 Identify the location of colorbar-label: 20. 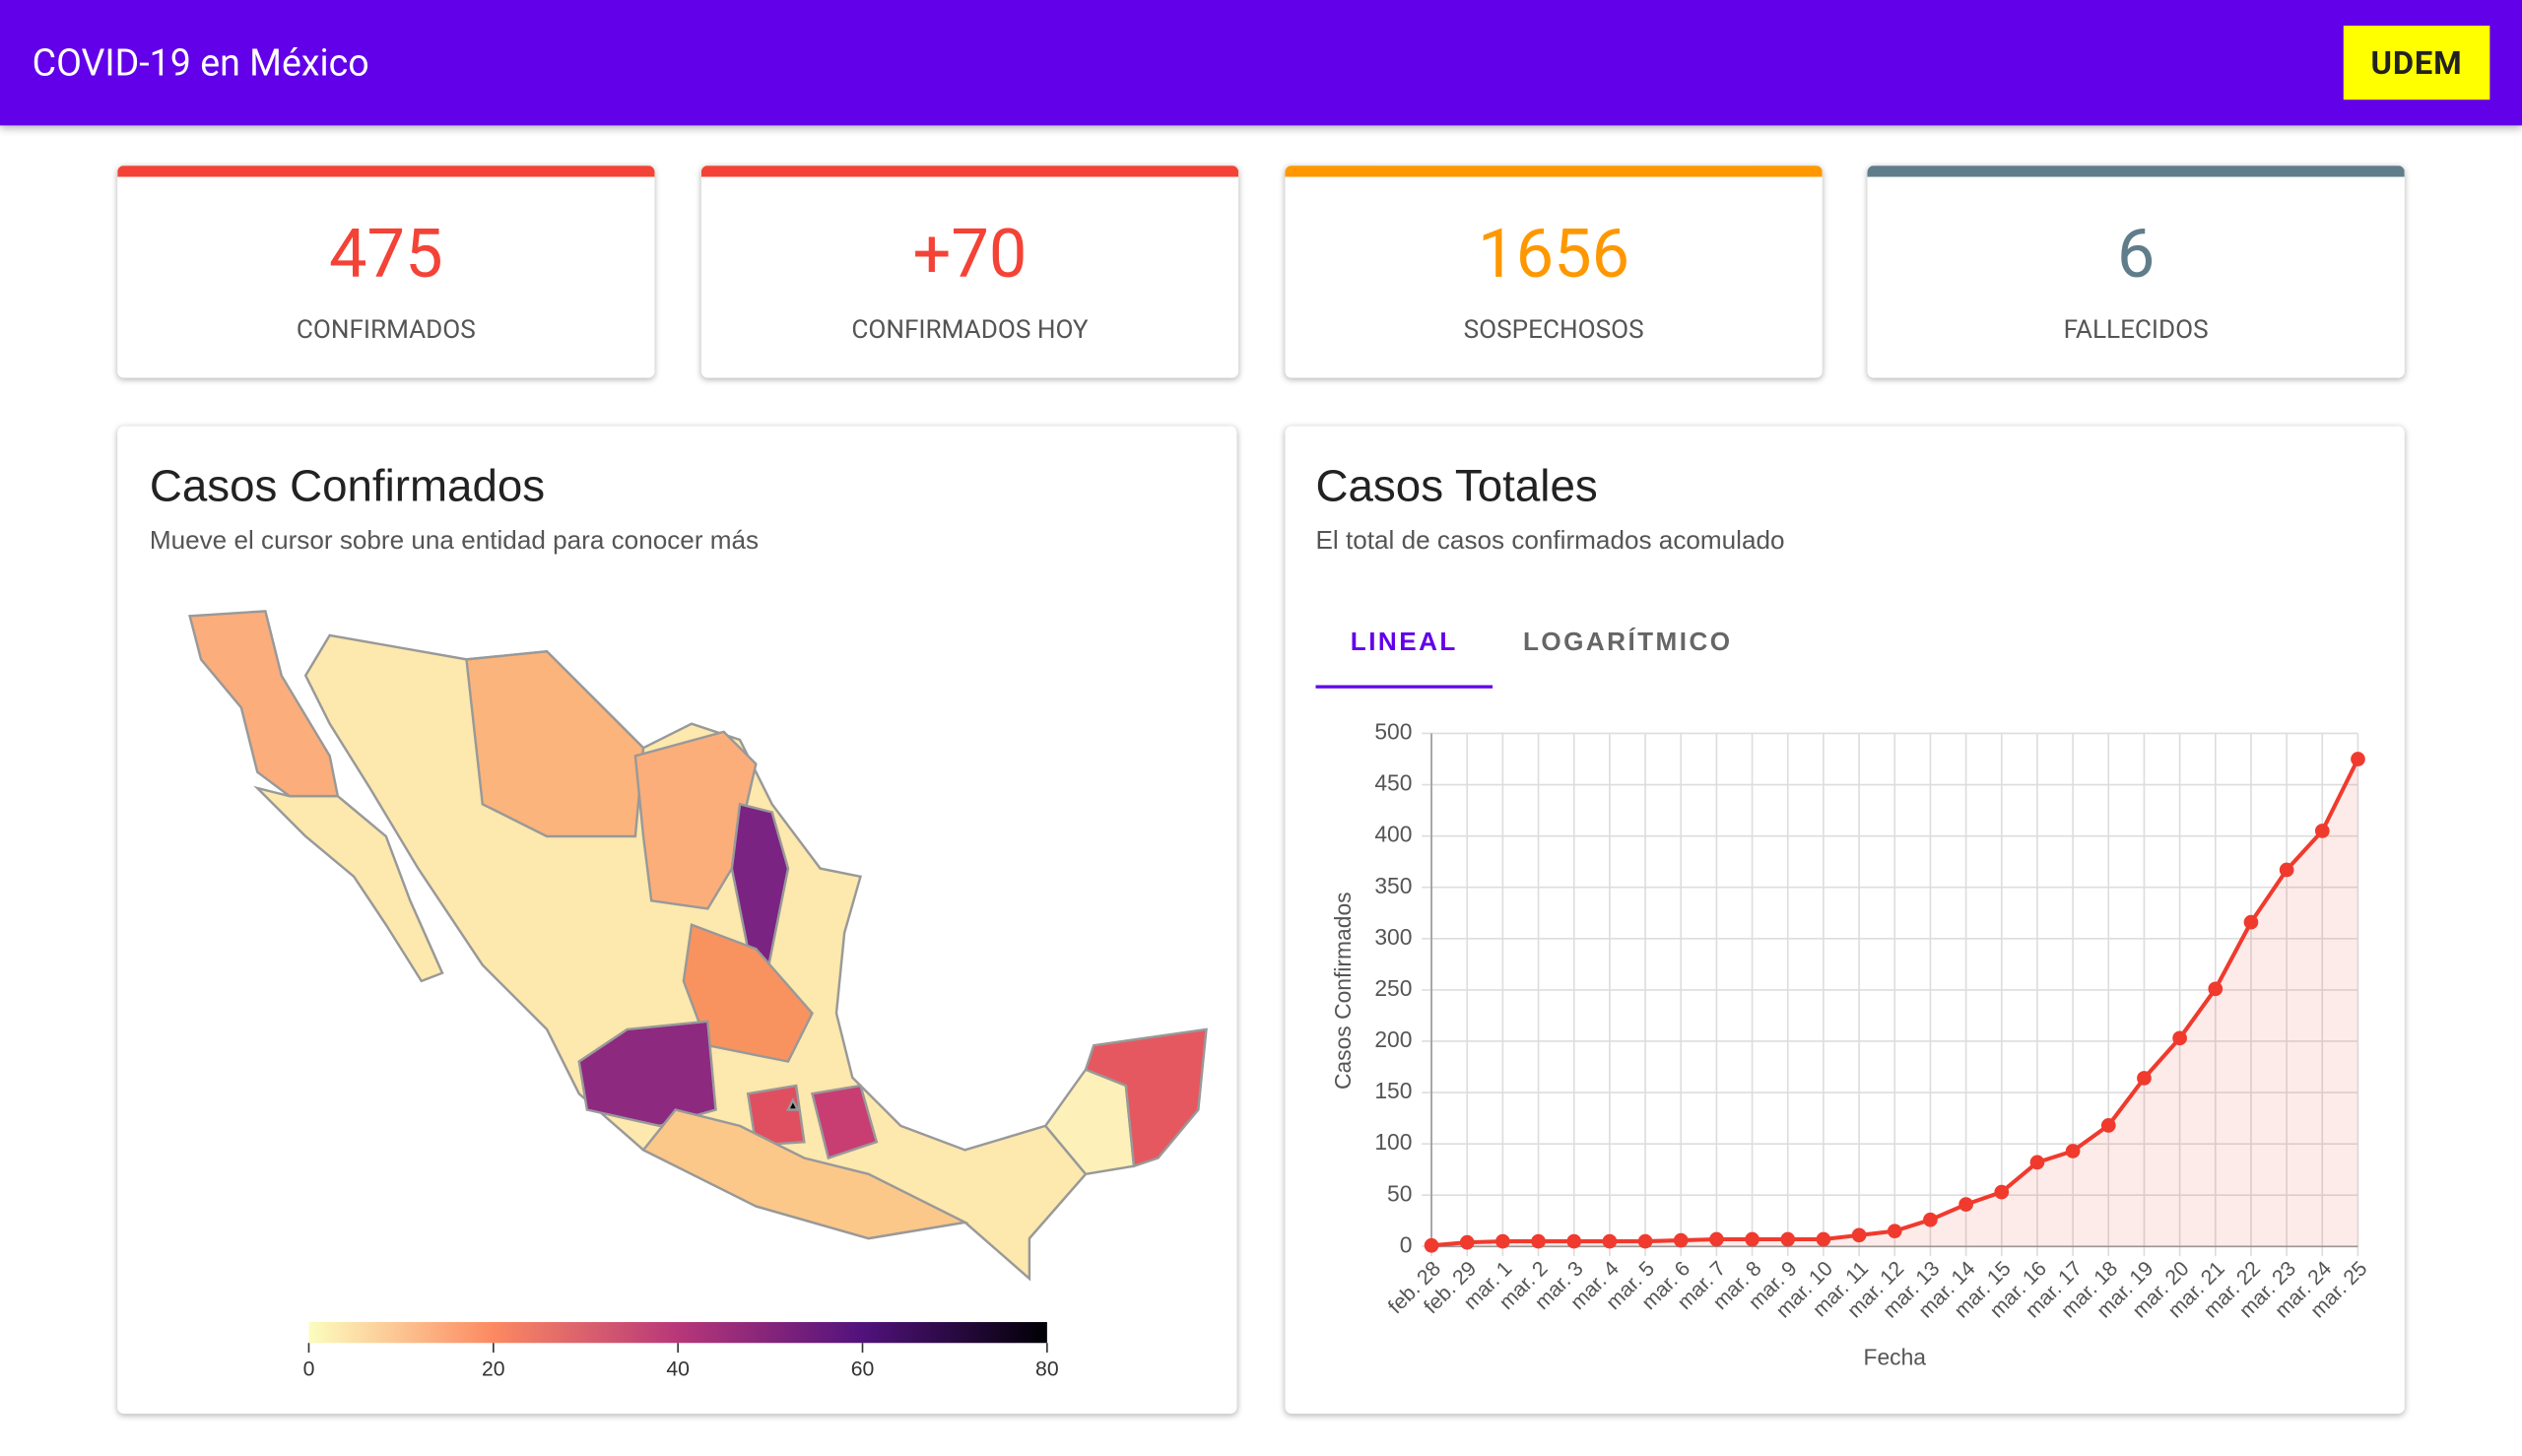
(493, 1369).